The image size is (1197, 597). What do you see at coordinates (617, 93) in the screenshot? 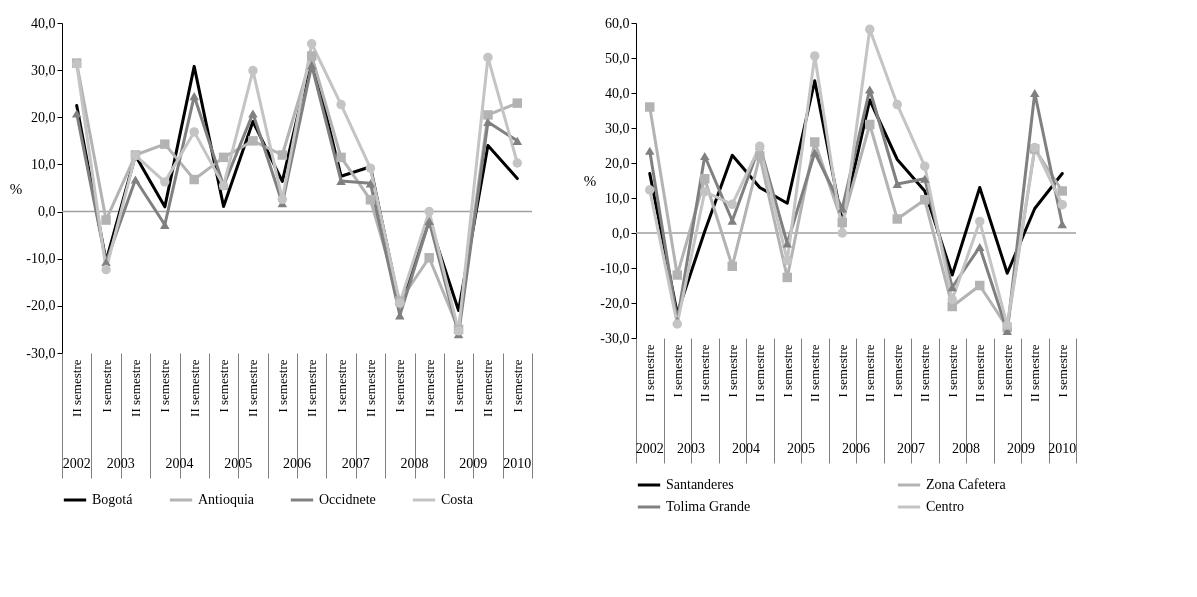
I see `y-tick-label: 40,0` at bounding box center [617, 93].